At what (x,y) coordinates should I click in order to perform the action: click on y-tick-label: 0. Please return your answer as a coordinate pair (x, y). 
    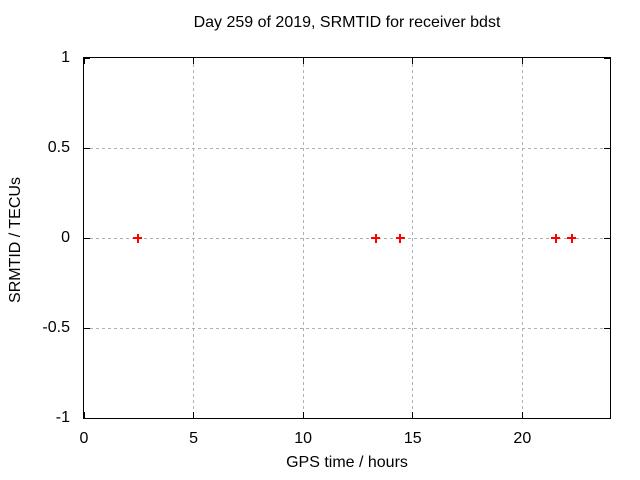
    Looking at the image, I should click on (65, 237).